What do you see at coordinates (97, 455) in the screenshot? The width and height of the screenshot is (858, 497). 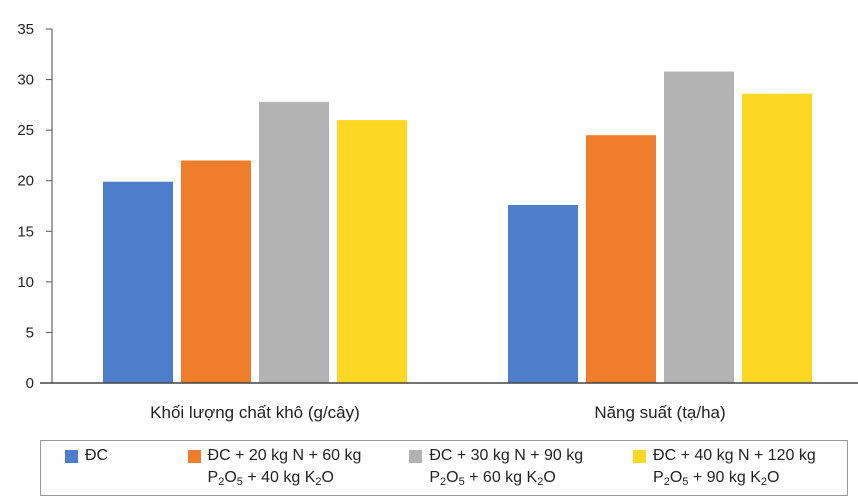 I see `legend-label: ĐC` at bounding box center [97, 455].